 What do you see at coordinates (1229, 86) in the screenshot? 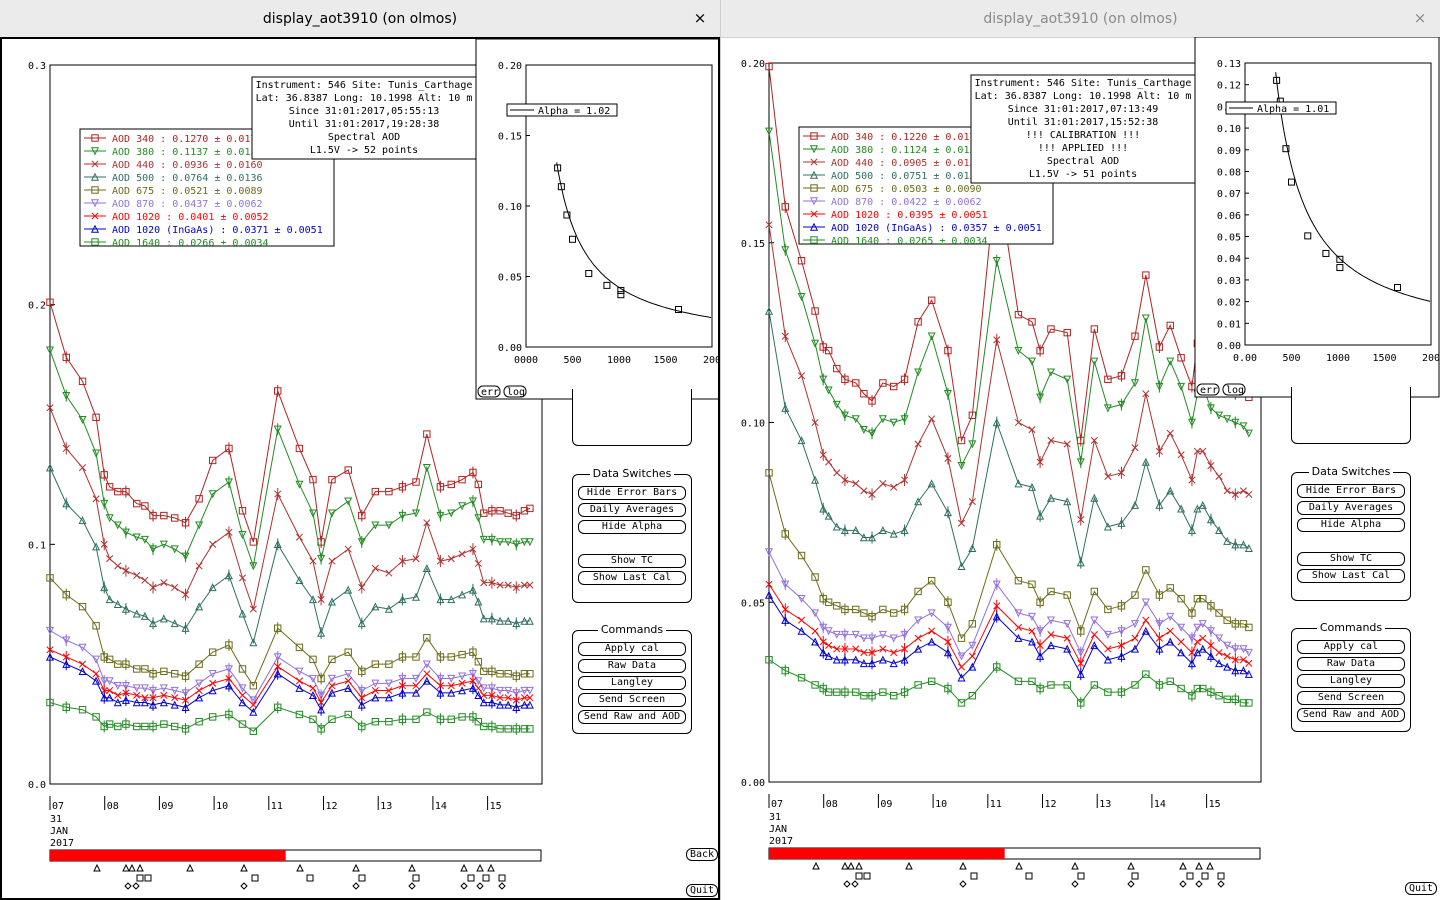
I see `inset-y-tick-label: 0.12` at bounding box center [1229, 86].